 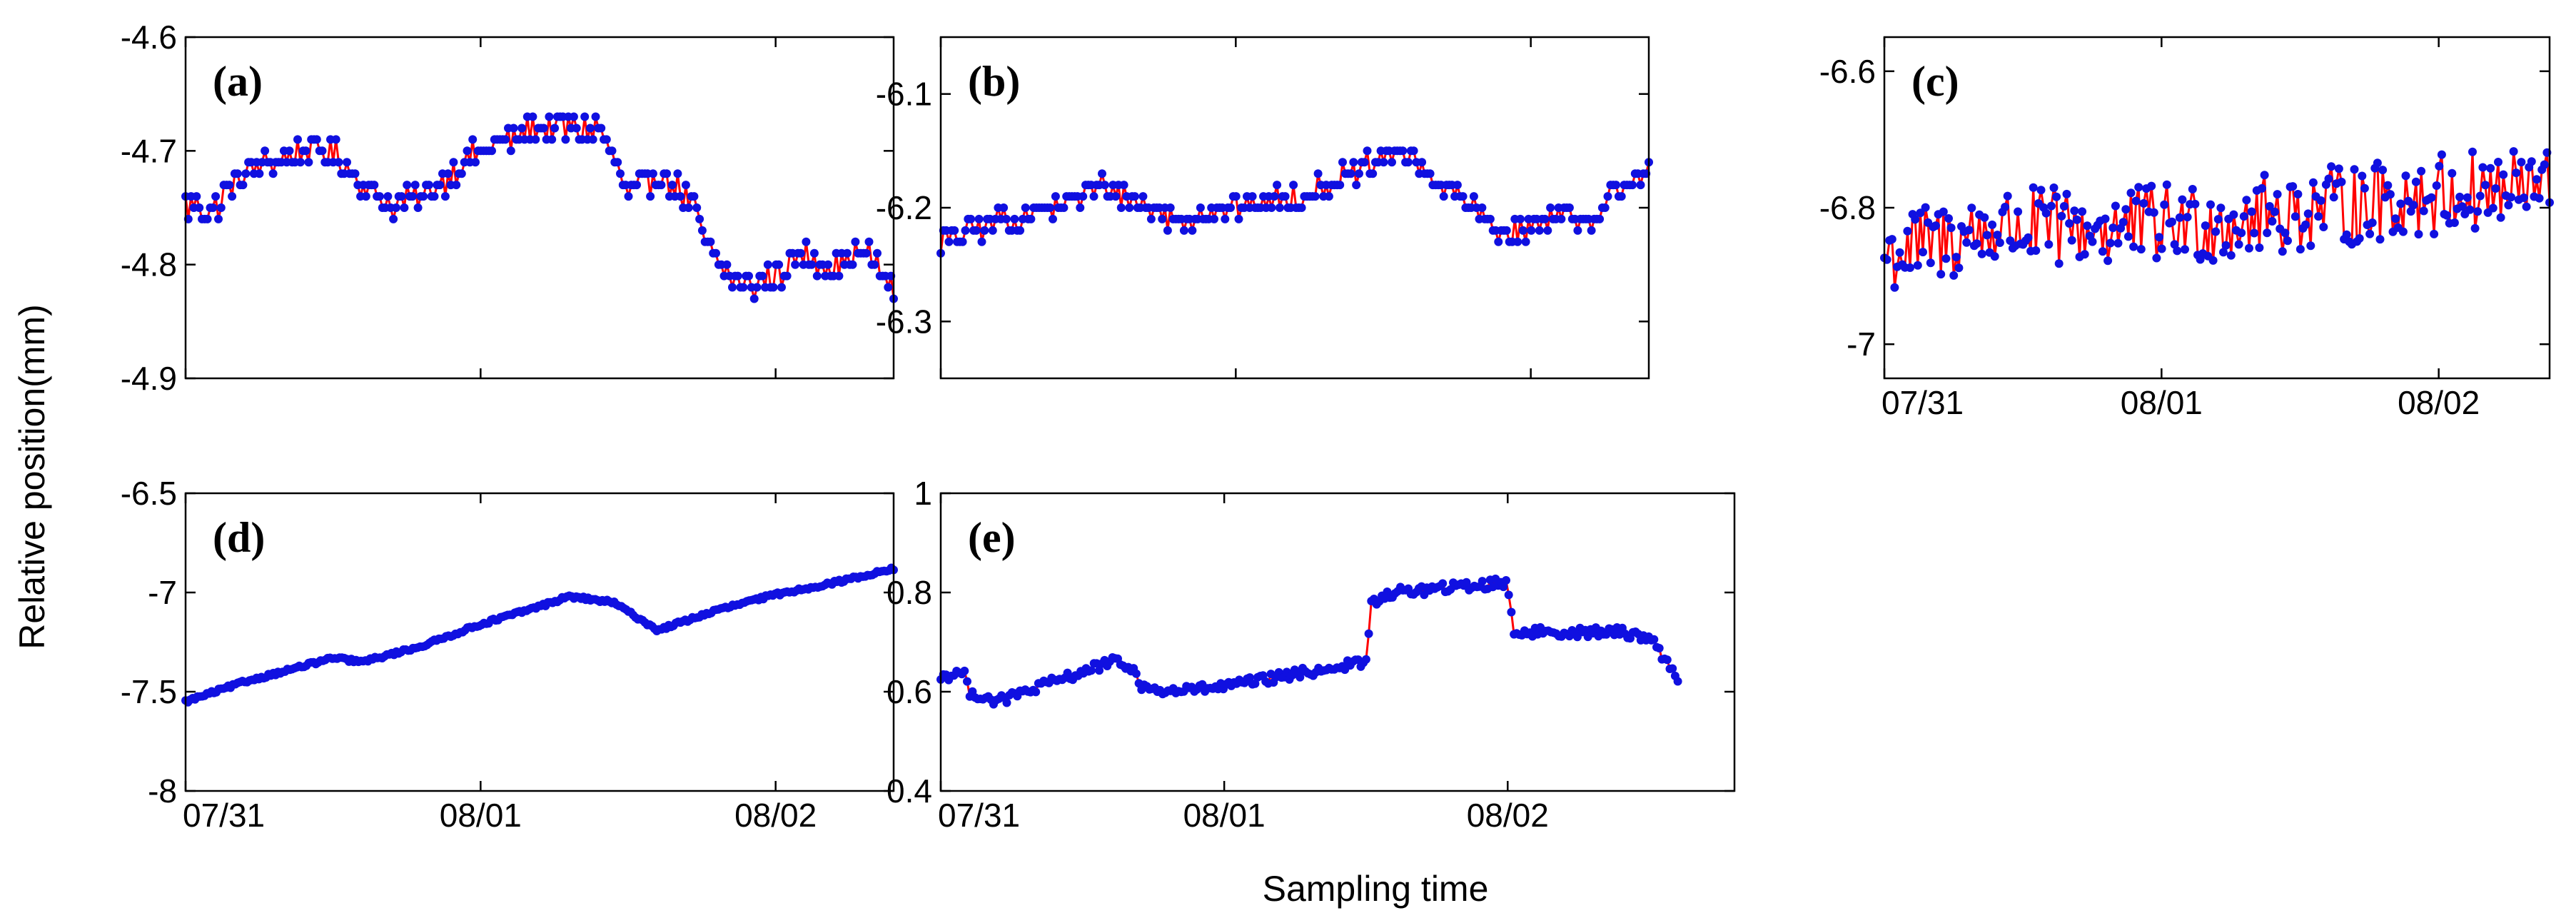 I want to click on y-tick-label: -4.6, so click(x=149, y=38).